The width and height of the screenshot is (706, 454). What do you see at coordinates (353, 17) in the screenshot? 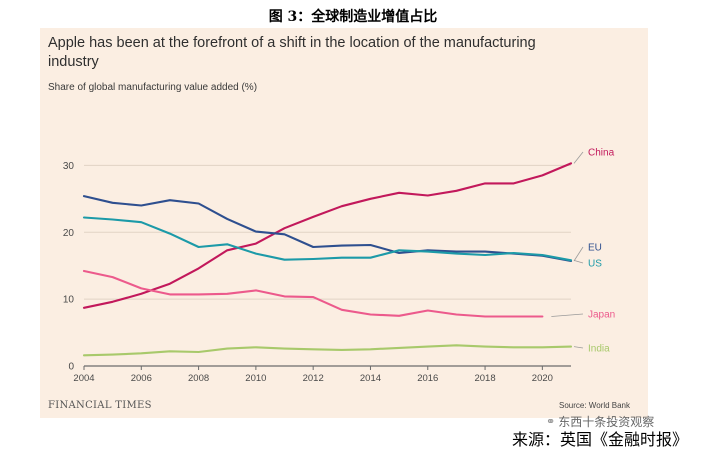
I see `figure-title: 图 3：全球制造业增值占比` at bounding box center [353, 17].